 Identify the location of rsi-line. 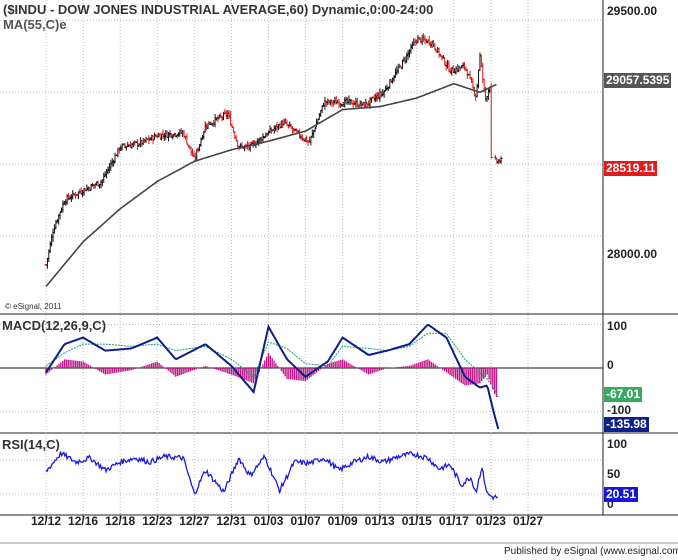
(271, 475).